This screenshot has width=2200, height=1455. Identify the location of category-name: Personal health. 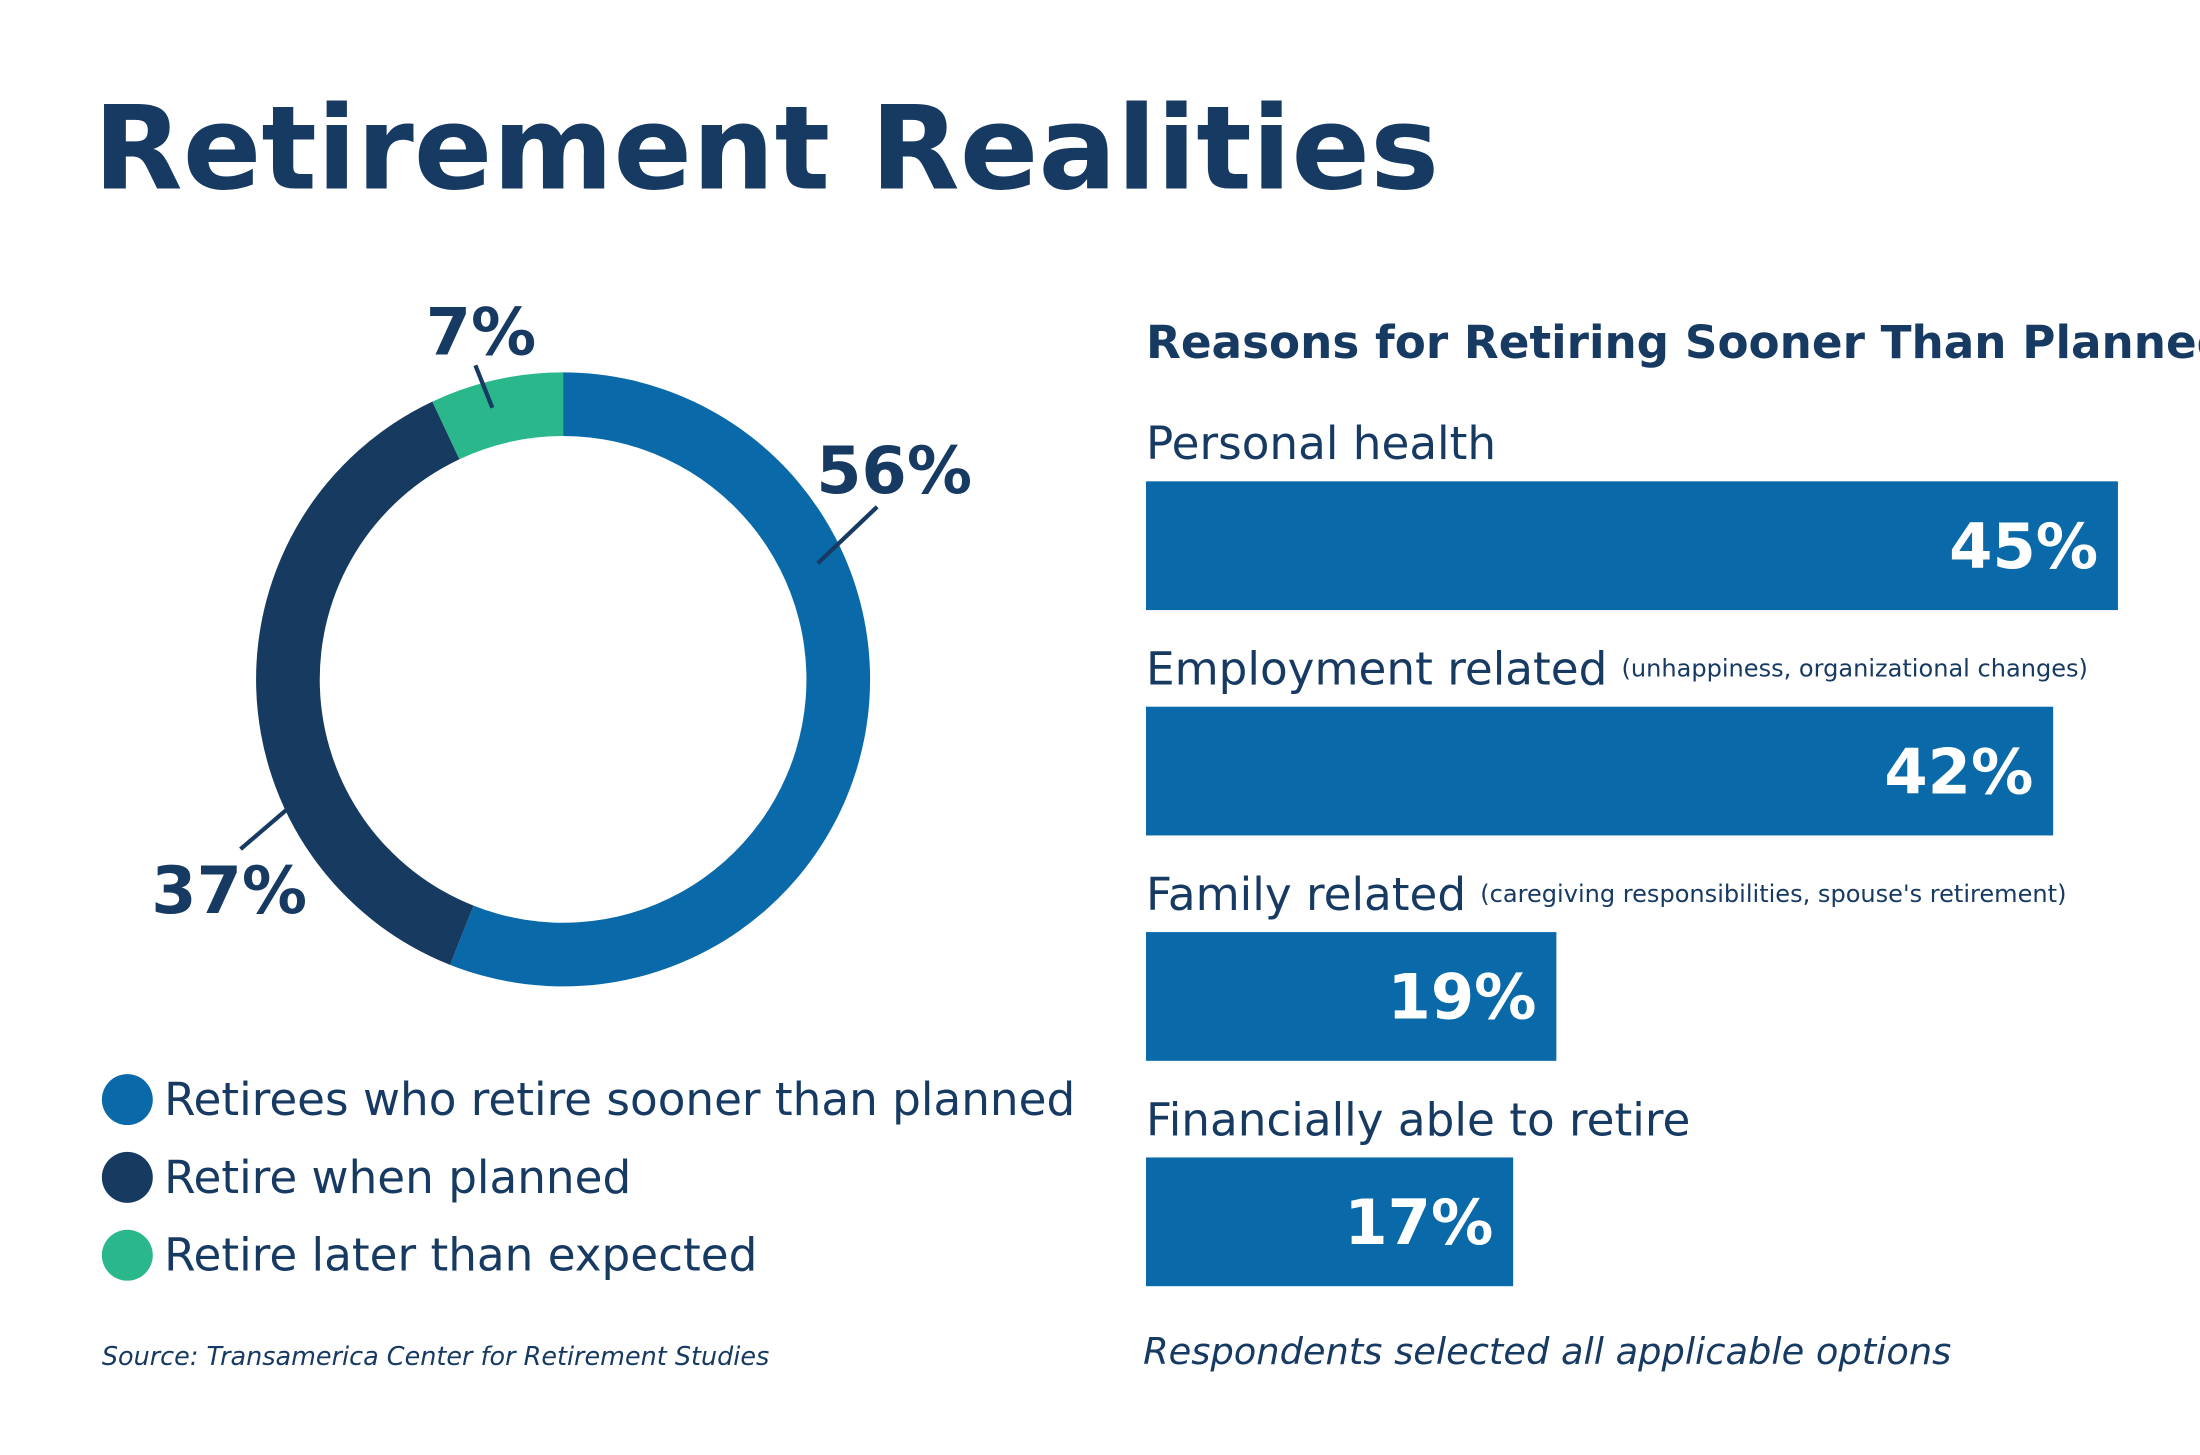
(1321, 443).